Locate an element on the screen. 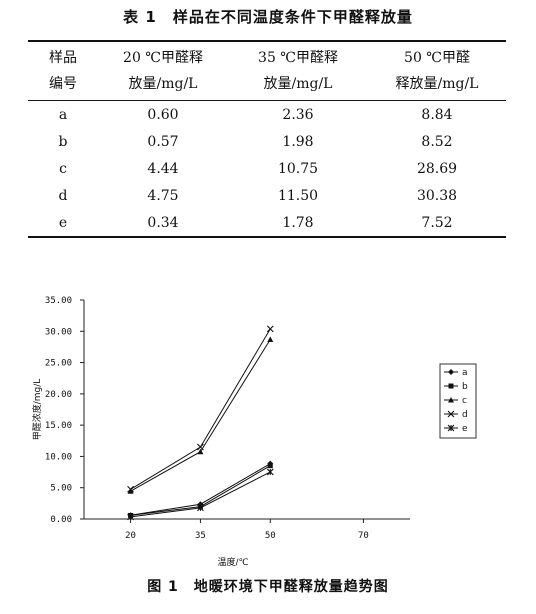 Image resolution: width=536 pixels, height=614 pixels. legend-label-a: a is located at coordinates (465, 373).